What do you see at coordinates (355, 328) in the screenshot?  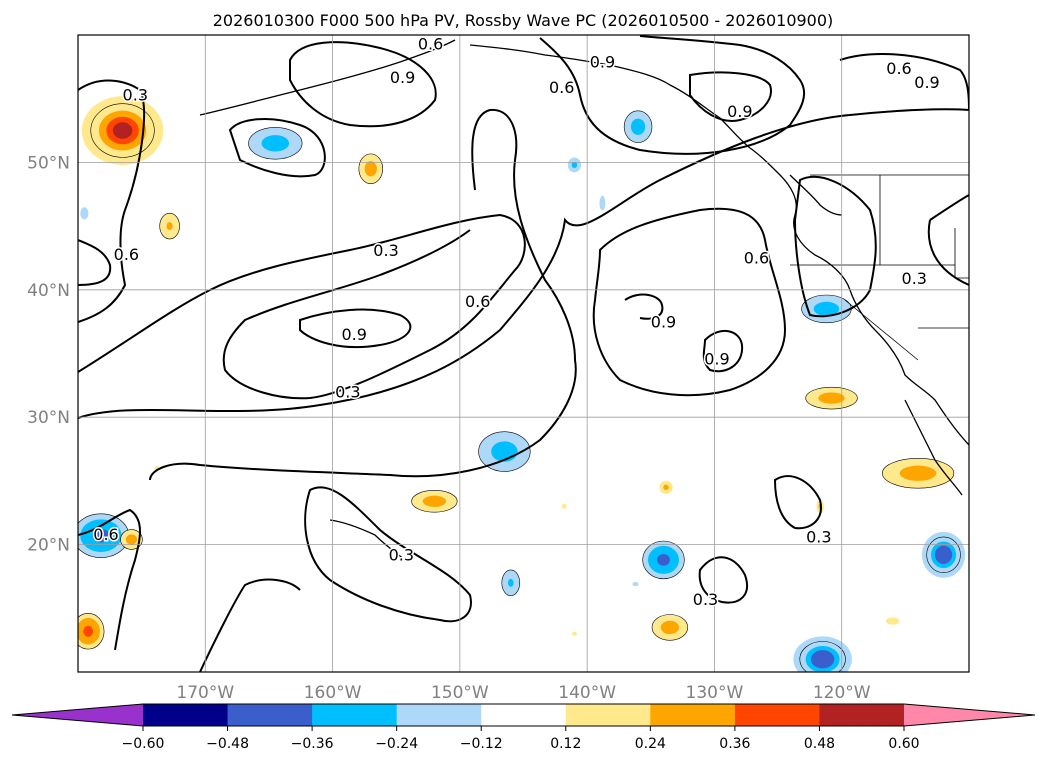 I see `pv-contour-0.9-mid` at bounding box center [355, 328].